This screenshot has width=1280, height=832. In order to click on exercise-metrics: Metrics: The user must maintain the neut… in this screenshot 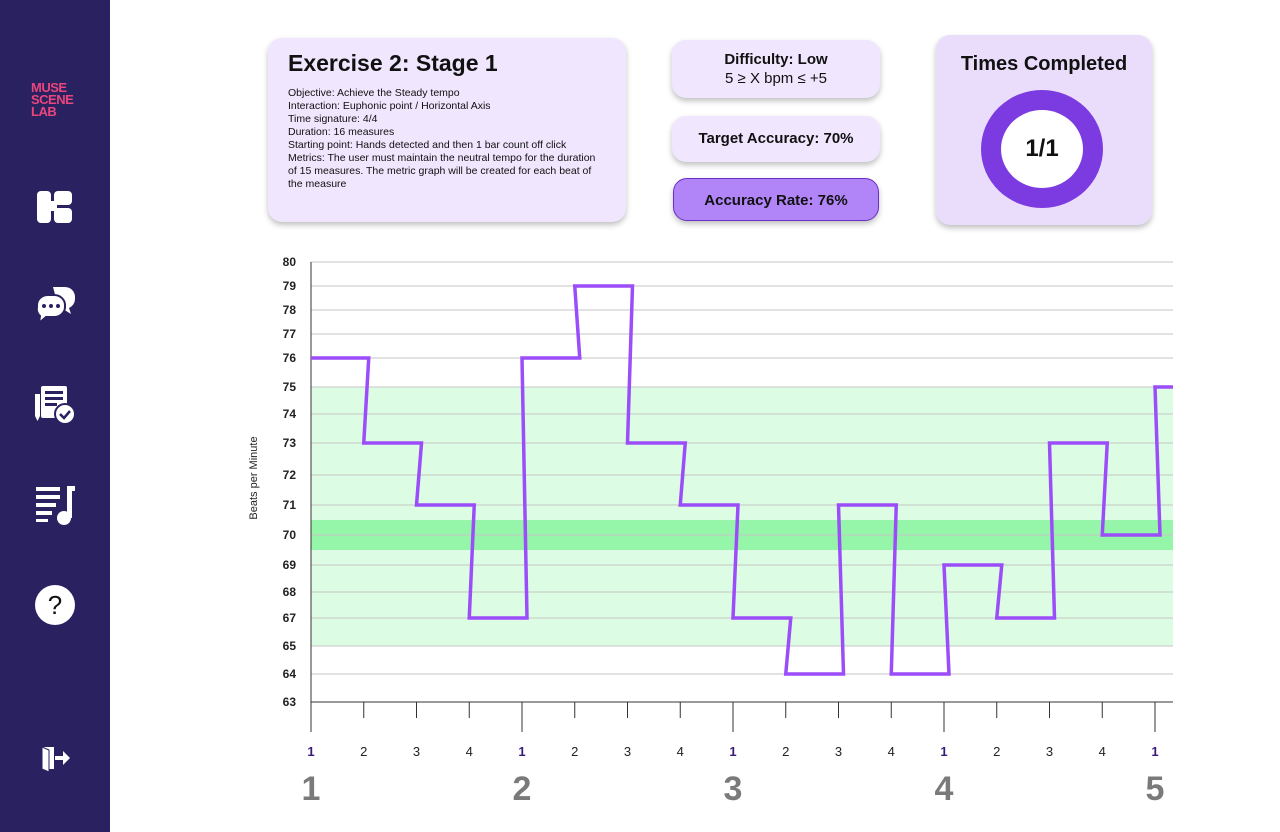, I will do `click(442, 171)`.